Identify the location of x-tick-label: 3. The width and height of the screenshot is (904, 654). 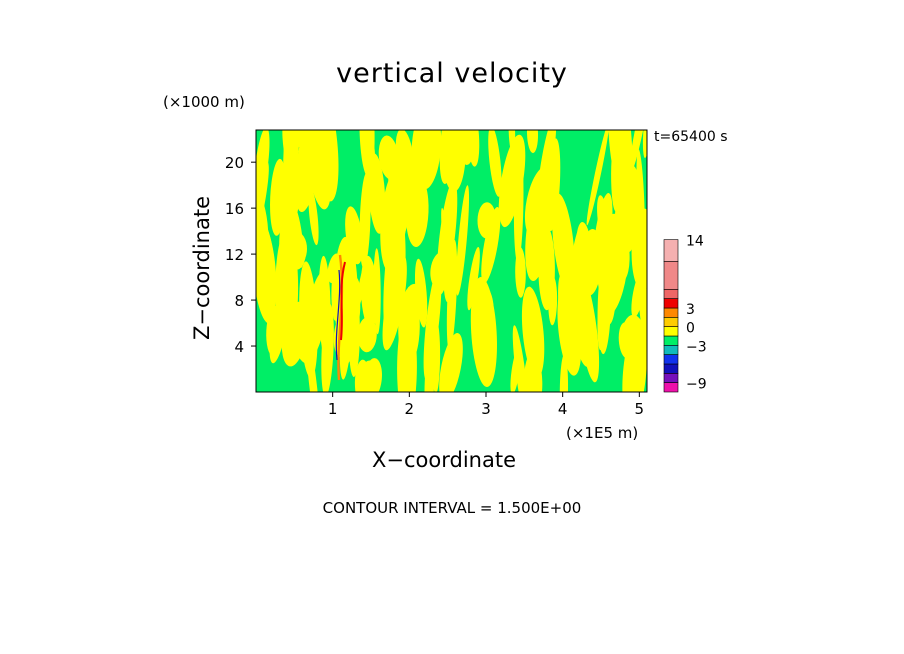
(486, 409).